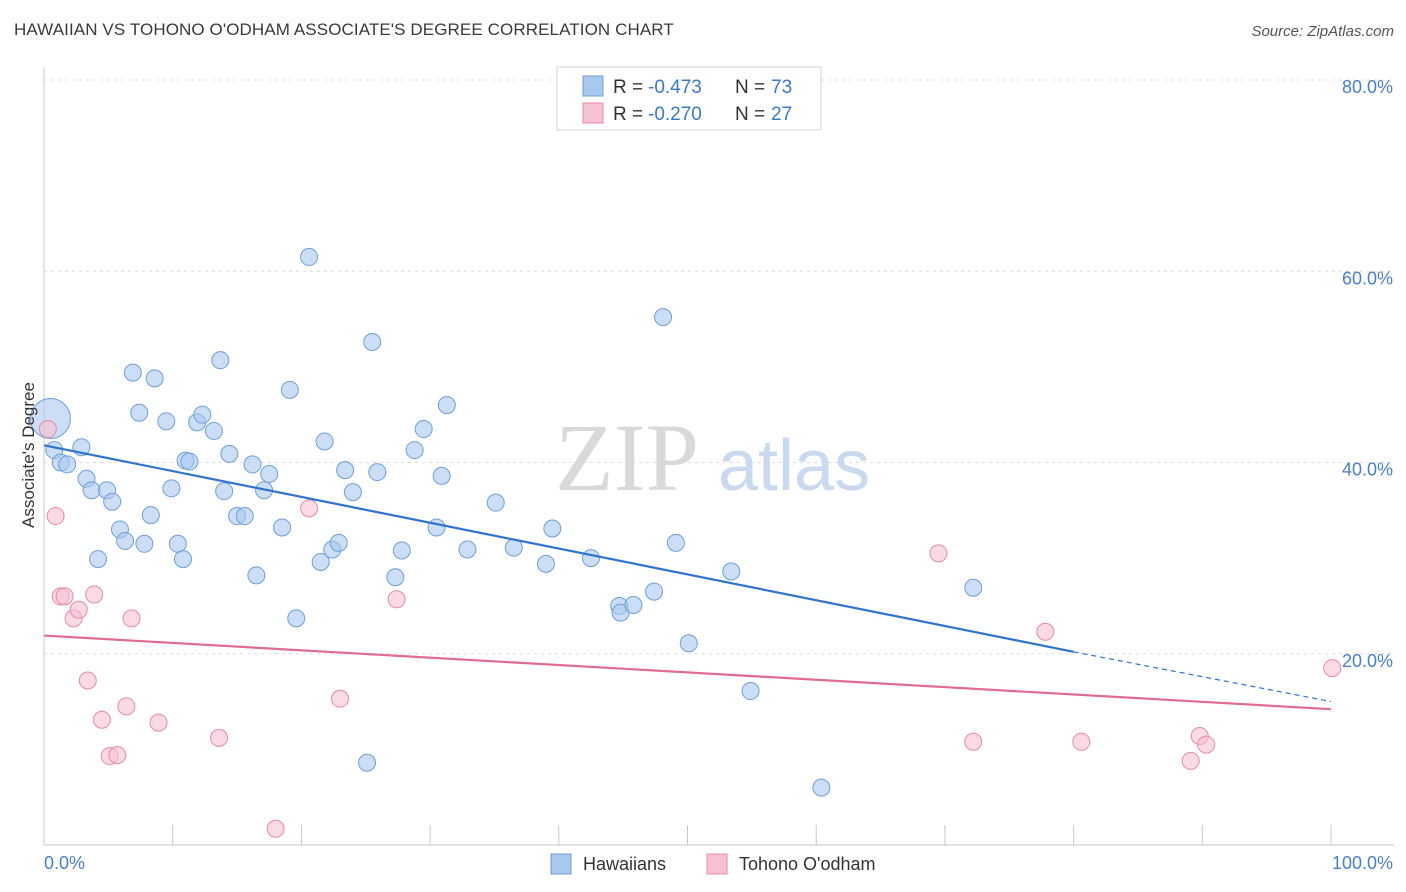 The width and height of the screenshot is (1406, 892). I want to click on y-tick-label-1: 40.0%, so click(1367, 470).